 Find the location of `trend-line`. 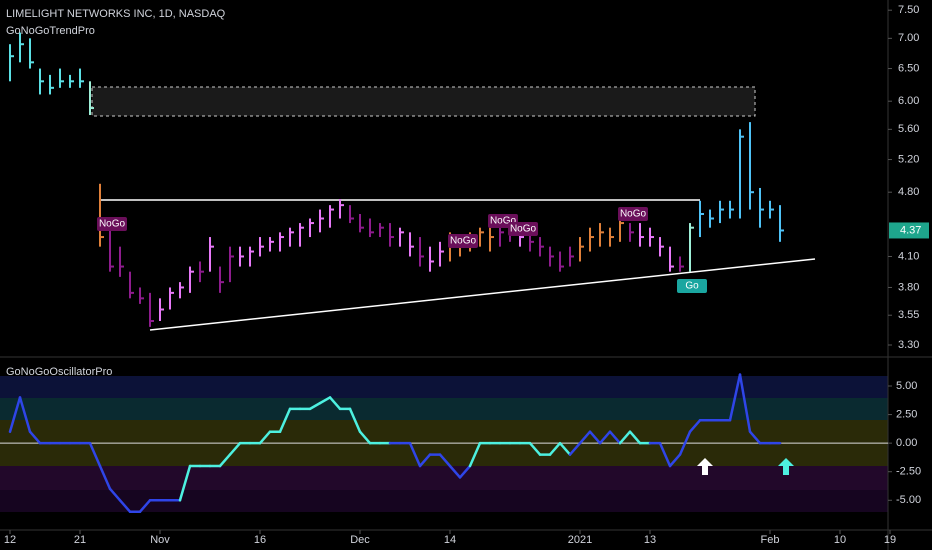

trend-line is located at coordinates (482, 294).